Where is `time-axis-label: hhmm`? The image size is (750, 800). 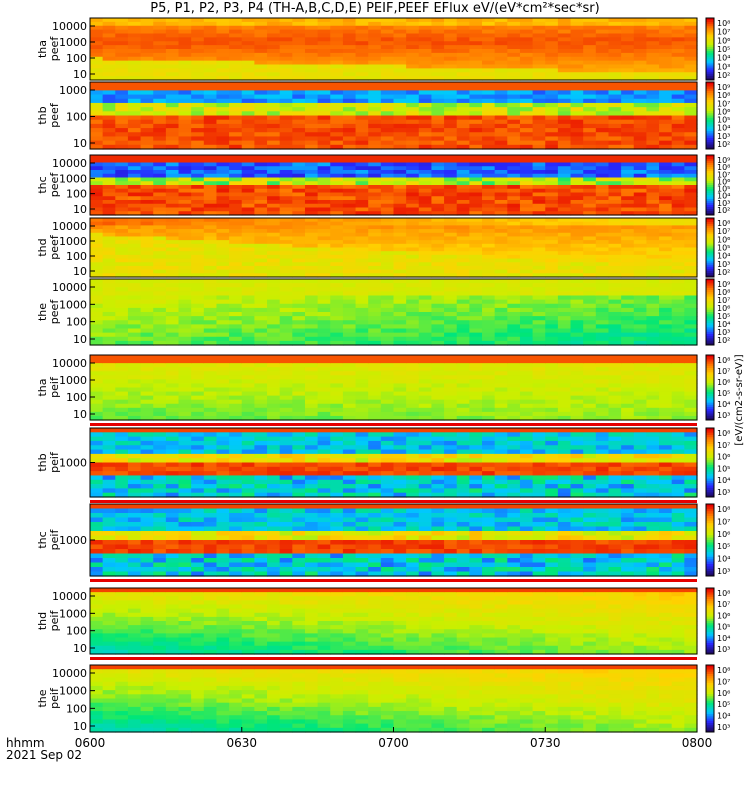 time-axis-label: hhmm is located at coordinates (25, 743).